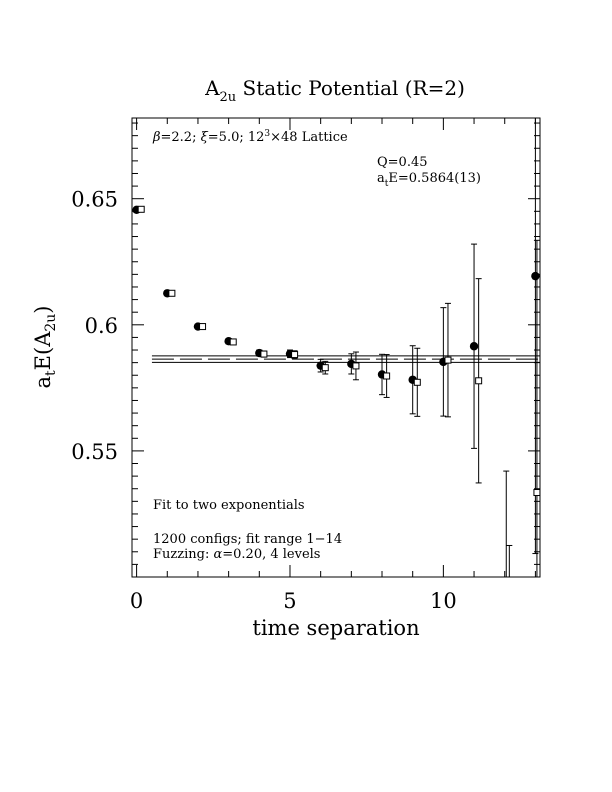  I want to click on x-tick-label: 0, so click(136, 601).